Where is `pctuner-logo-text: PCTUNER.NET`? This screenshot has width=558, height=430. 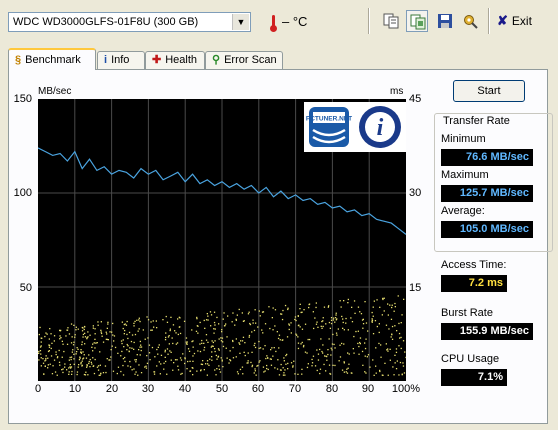 pctuner-logo-text: PCTUNER.NET is located at coordinates (329, 119).